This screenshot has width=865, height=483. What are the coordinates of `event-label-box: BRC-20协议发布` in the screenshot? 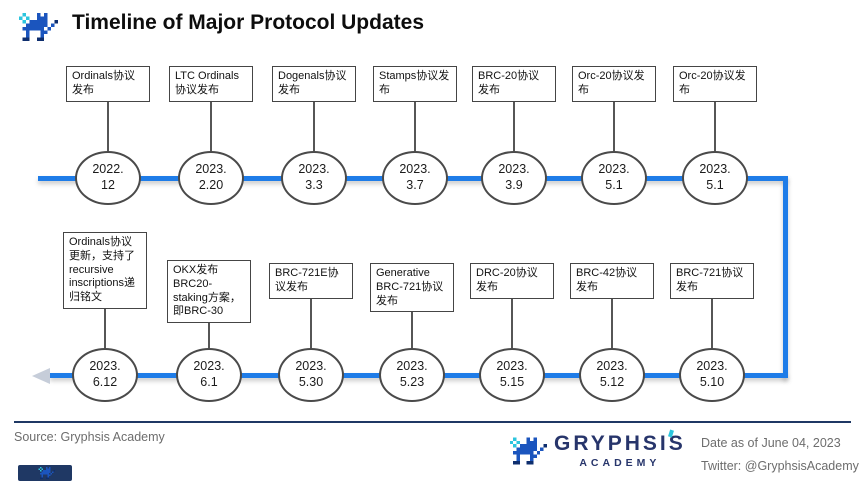 It's located at (514, 84).